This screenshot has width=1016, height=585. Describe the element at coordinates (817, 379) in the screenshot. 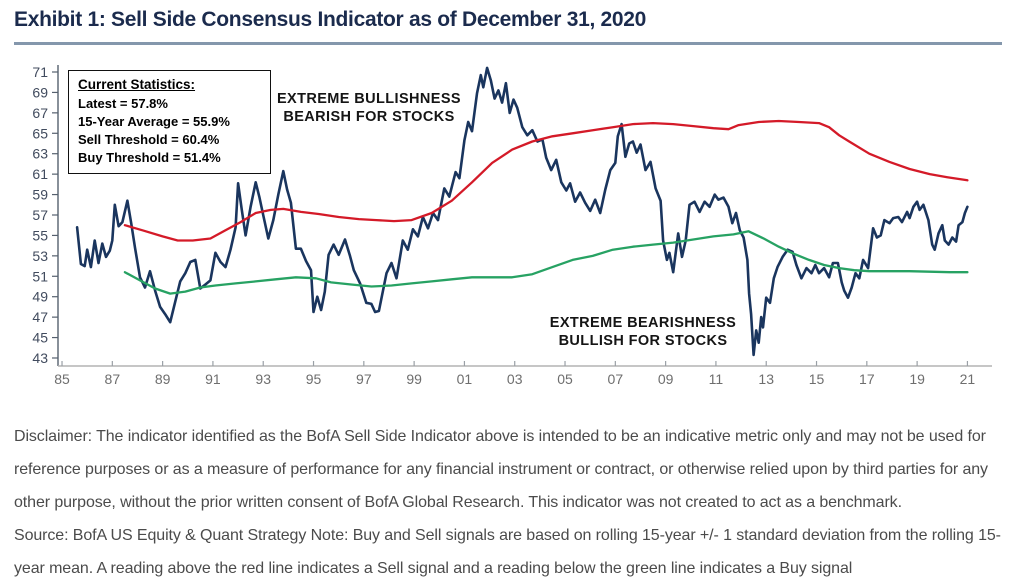

I see `x-tick-label: 15` at that location.